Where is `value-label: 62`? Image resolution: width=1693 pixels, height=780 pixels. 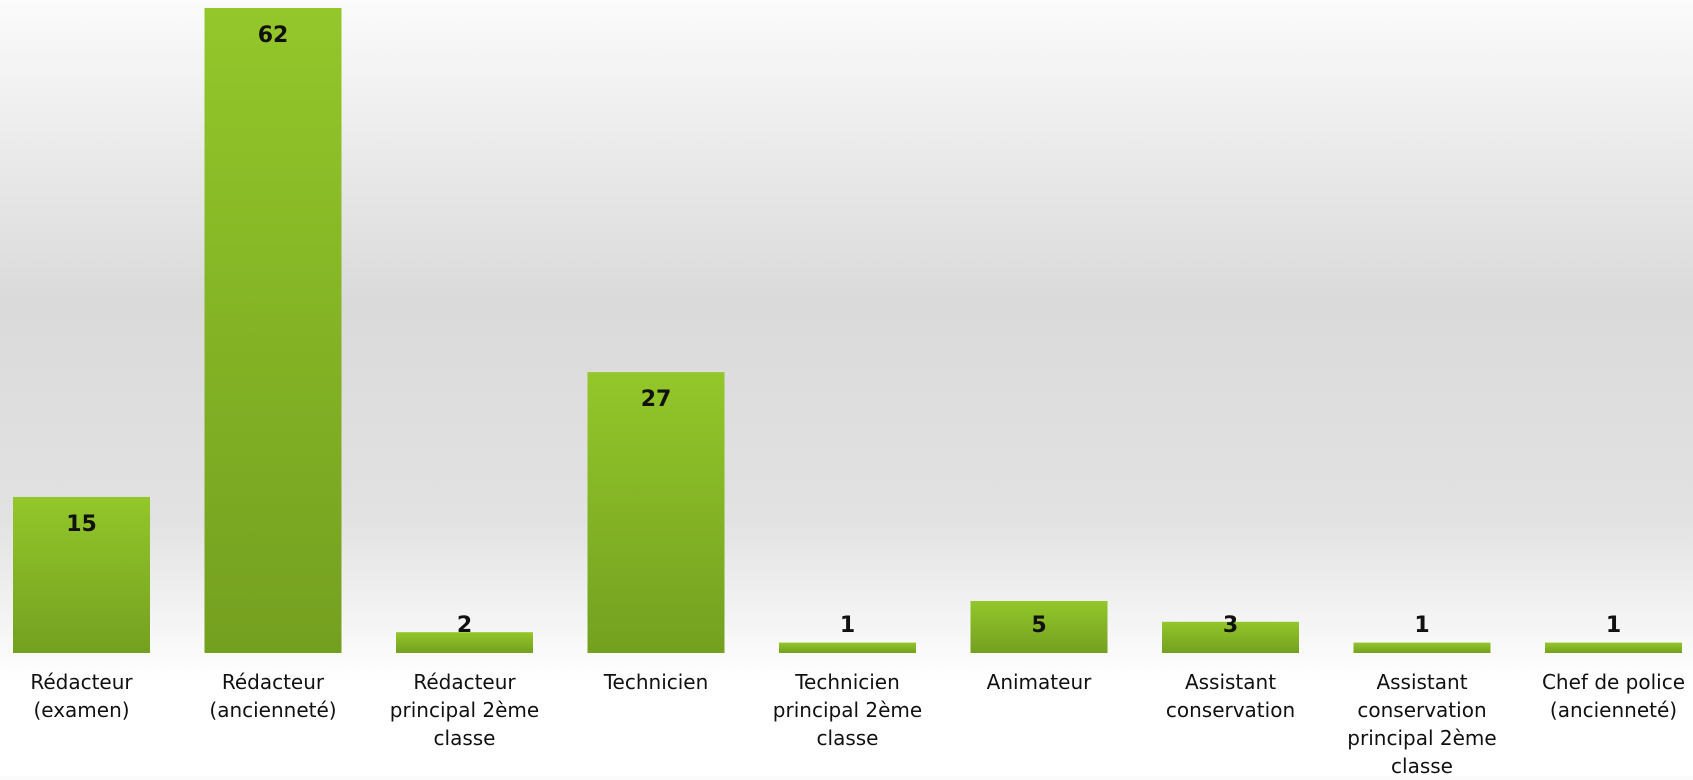
value-label: 62 is located at coordinates (273, 35).